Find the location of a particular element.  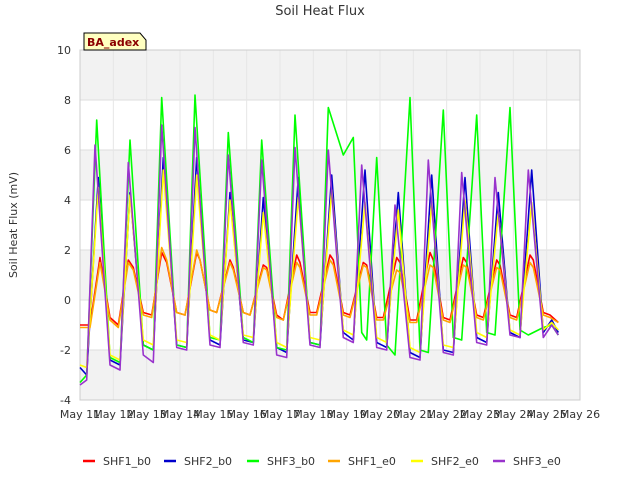

legend-label: SHF1_b0 is located at coordinates (127, 461).